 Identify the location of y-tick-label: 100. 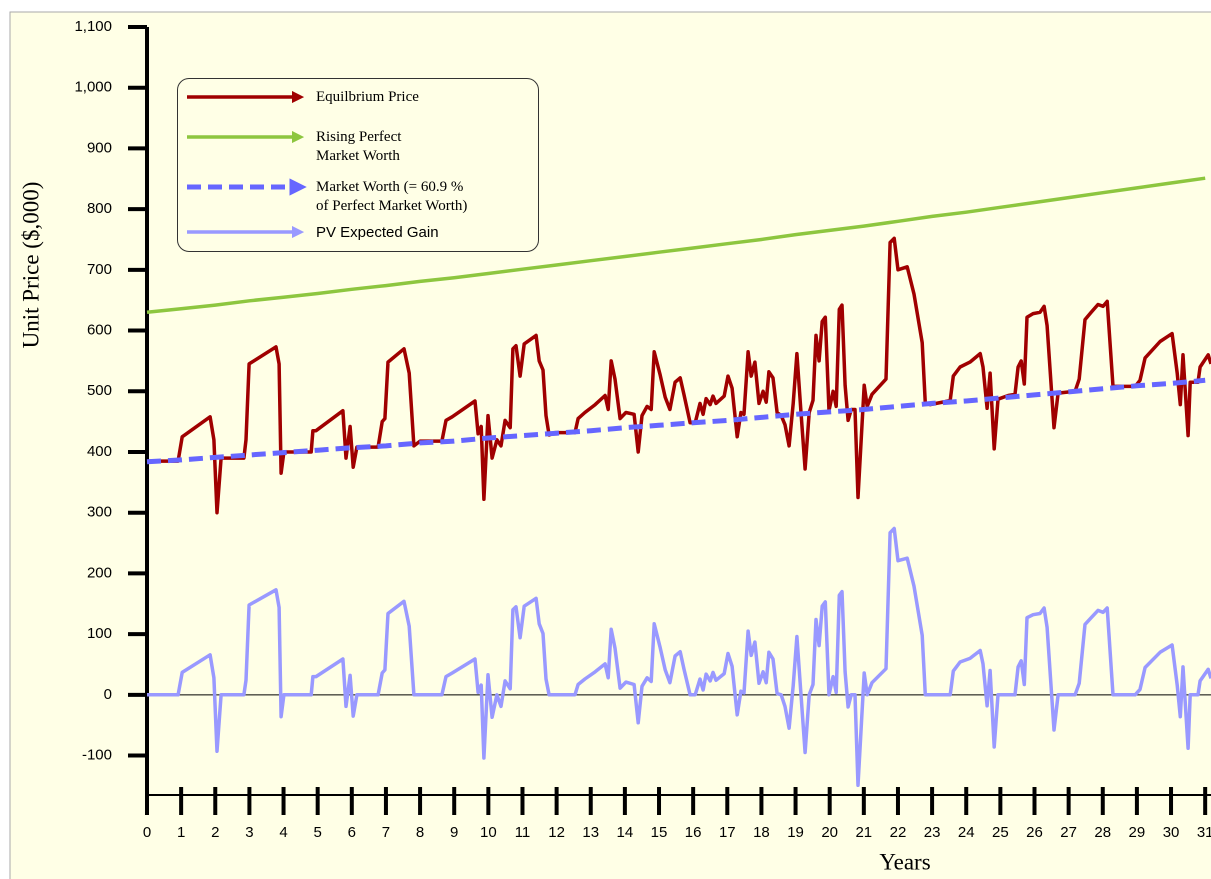
(99, 633).